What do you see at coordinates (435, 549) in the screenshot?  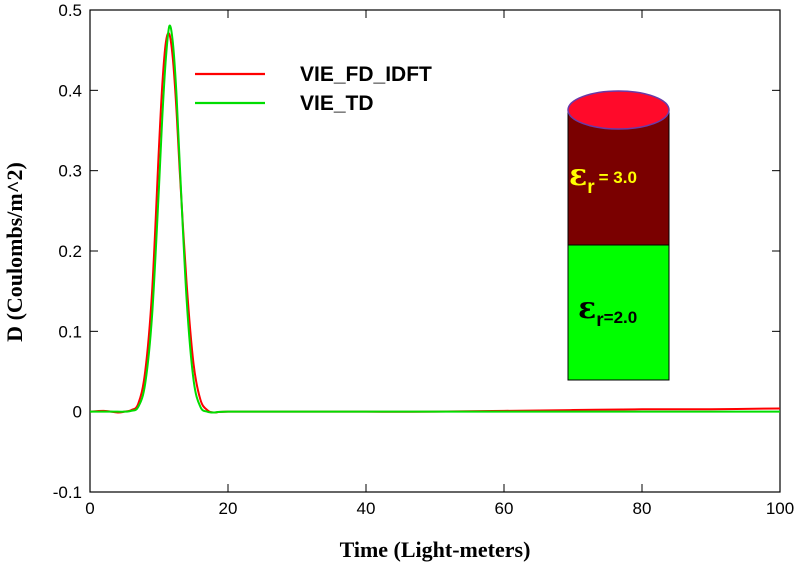 I see `x-axis-label: Time (Light-meters)` at bounding box center [435, 549].